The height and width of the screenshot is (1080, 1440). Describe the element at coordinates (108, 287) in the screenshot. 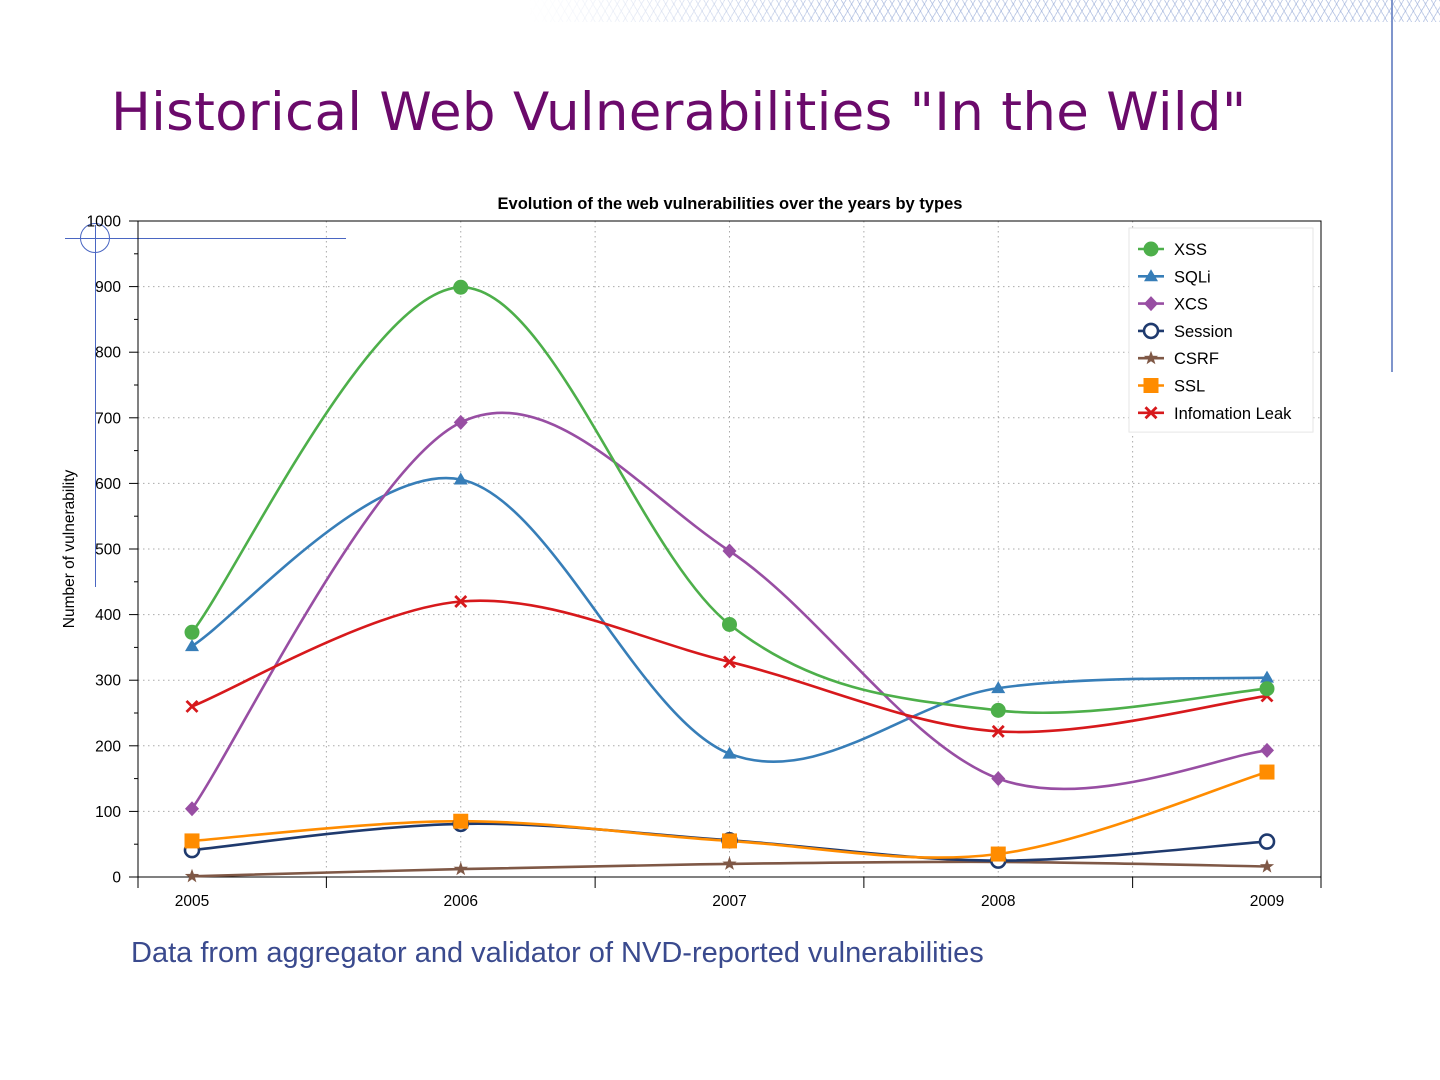

I see `y-tick-label: 900` at that location.